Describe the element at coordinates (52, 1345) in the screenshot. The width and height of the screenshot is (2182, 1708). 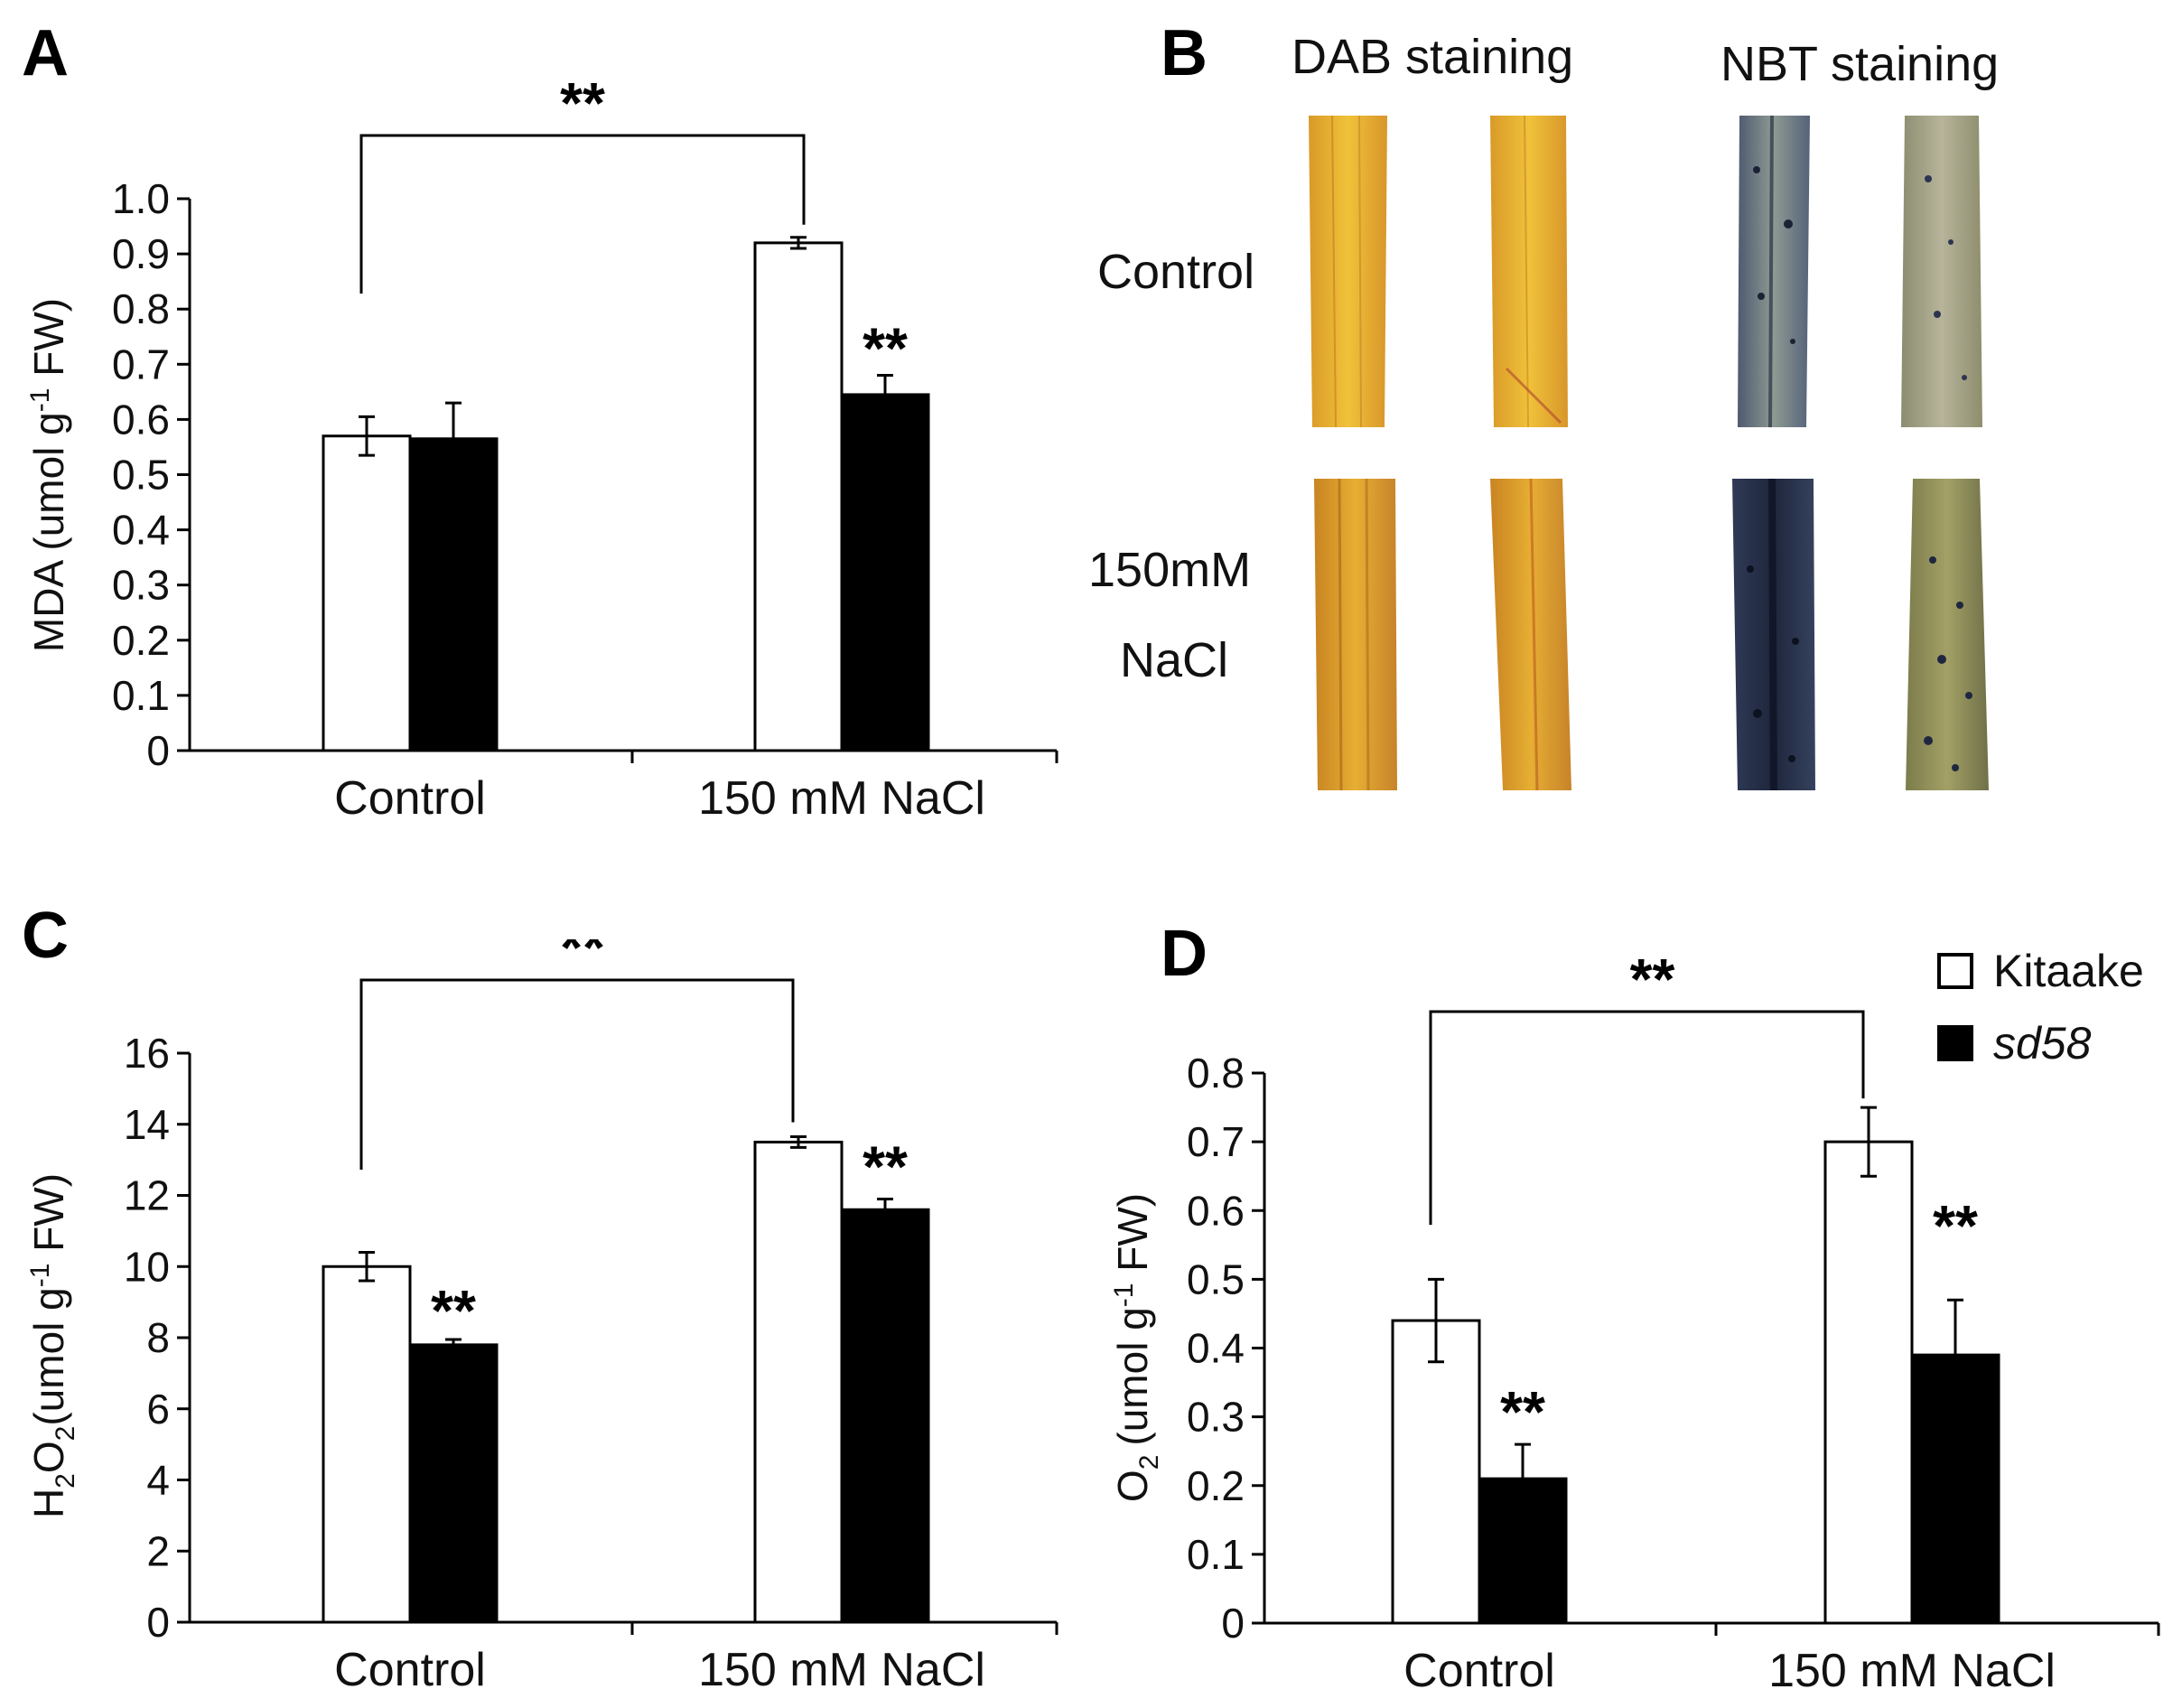
I see `chart-c-y-axis-label: H2O2(umol g-1 FW)` at that location.